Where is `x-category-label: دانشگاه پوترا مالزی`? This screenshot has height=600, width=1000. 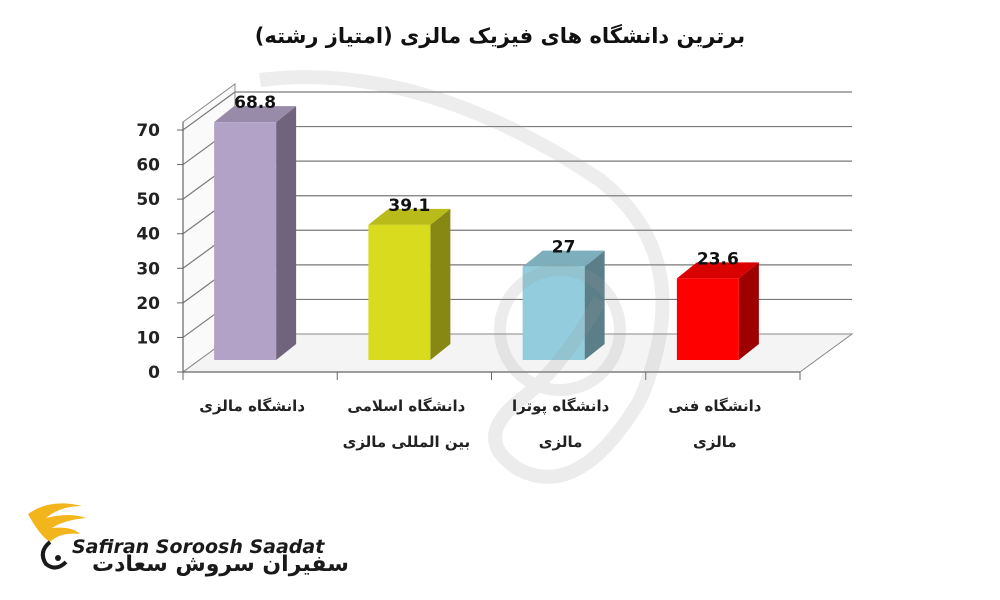
x-category-label: دانشگاه پوترا مالزی is located at coordinates (561, 424).